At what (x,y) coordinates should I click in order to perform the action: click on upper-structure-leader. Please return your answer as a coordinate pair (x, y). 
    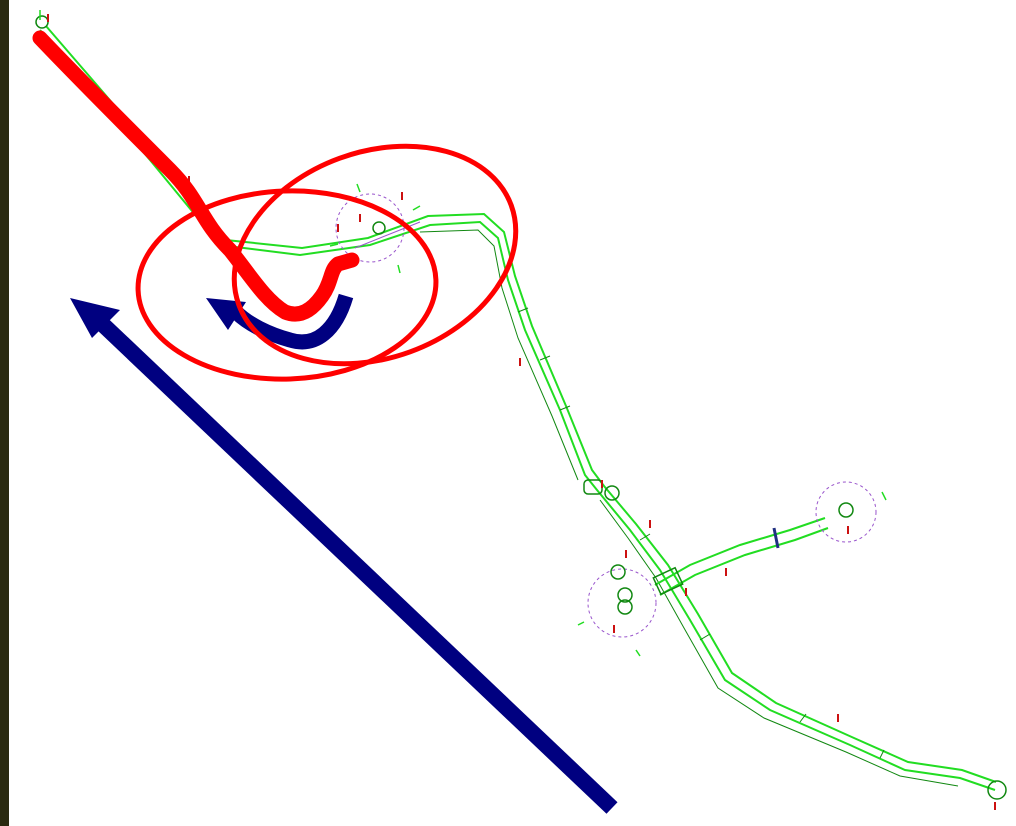
    Looking at the image, I should click on (387, 235).